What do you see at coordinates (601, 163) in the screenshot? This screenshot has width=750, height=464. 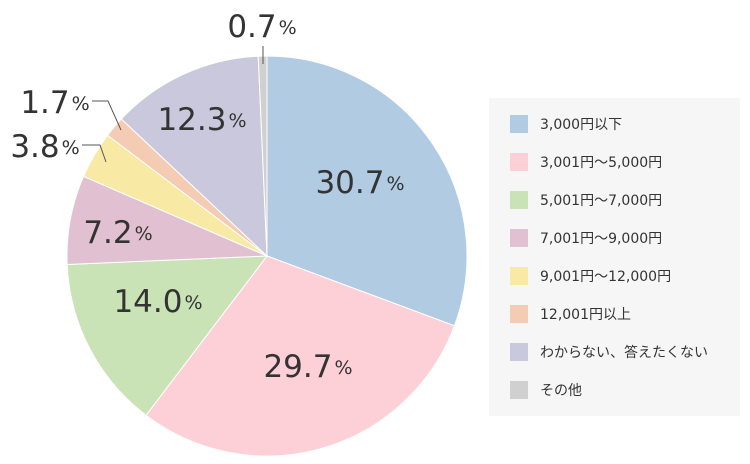 I see `legend-label: 3,001円〜5,000円` at bounding box center [601, 163].